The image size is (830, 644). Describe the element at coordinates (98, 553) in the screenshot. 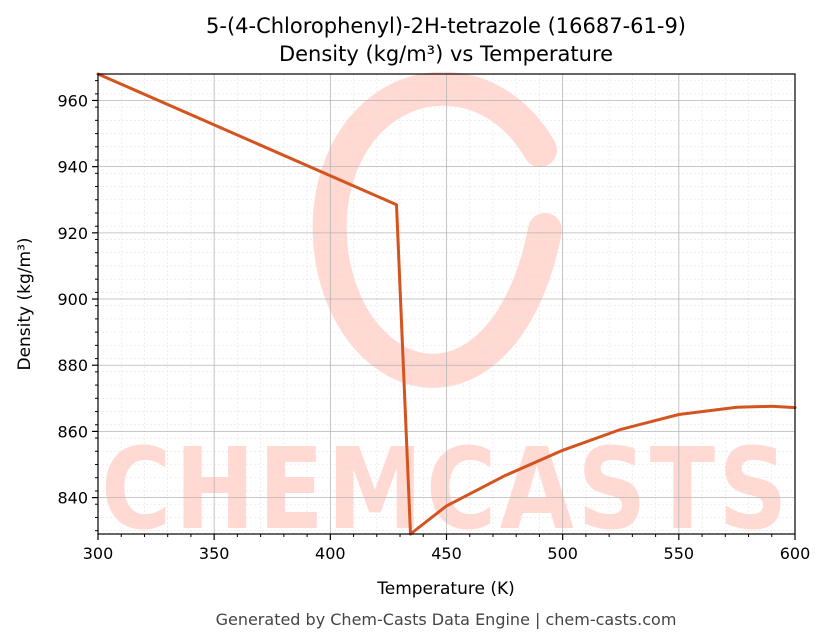

I see `x-tick-label: 300` at that location.